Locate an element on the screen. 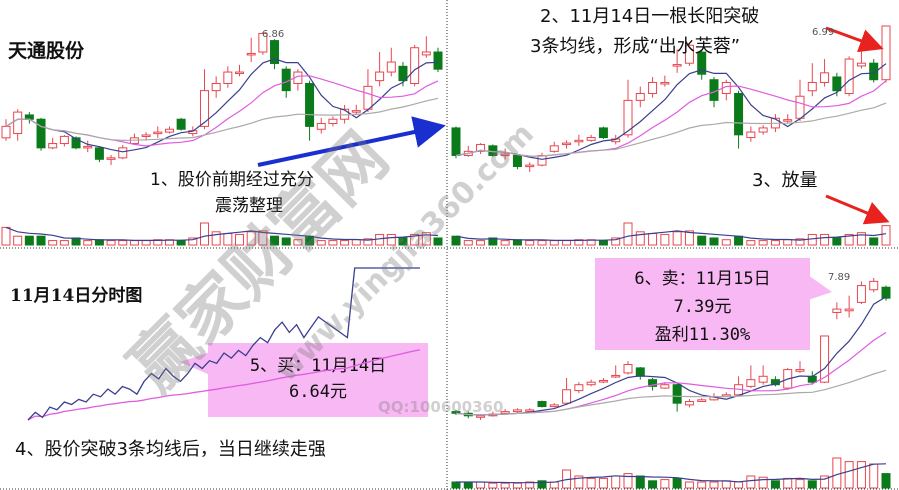 This screenshot has width=899, height=490. buy-callout: 5、买：11月14日 6.64元 is located at coordinates (318, 380).